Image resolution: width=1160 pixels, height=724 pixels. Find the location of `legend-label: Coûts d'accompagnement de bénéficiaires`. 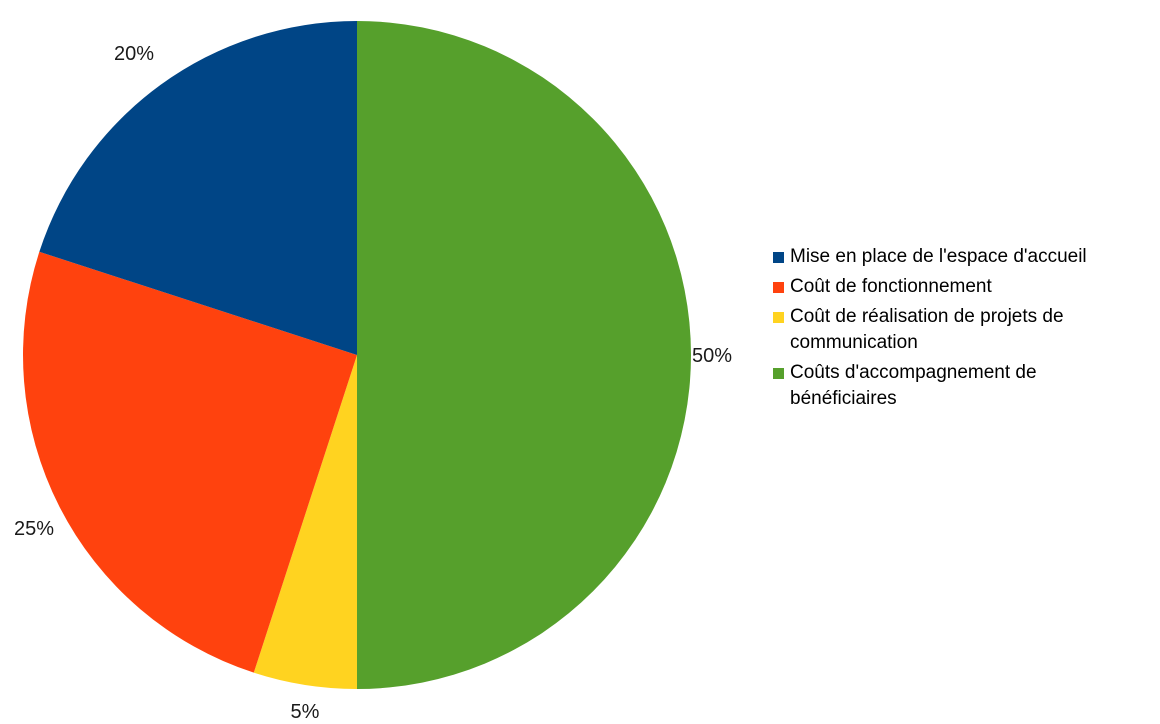

legend-label: Coûts d'accompagnement de bénéficiaires is located at coordinates (913, 385).